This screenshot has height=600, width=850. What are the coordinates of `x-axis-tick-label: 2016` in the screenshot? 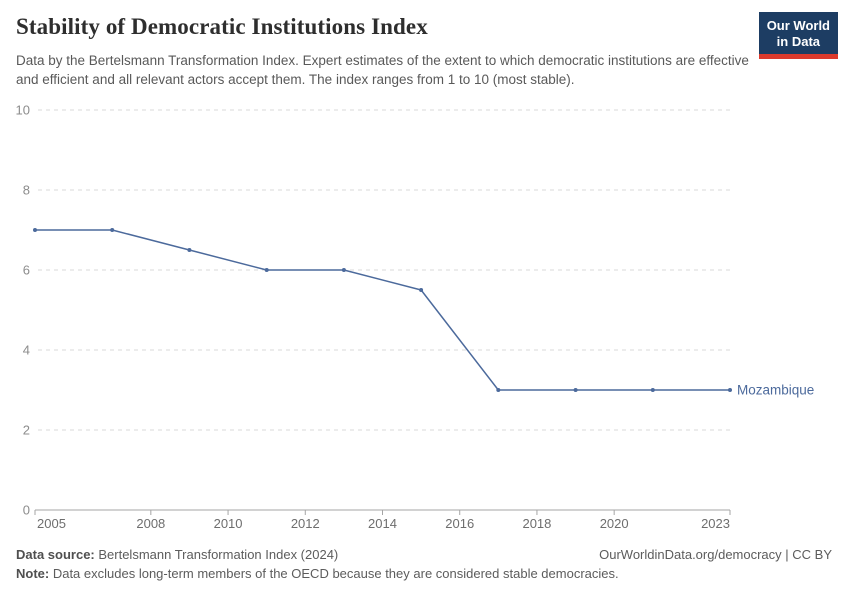 It's located at (459, 523).